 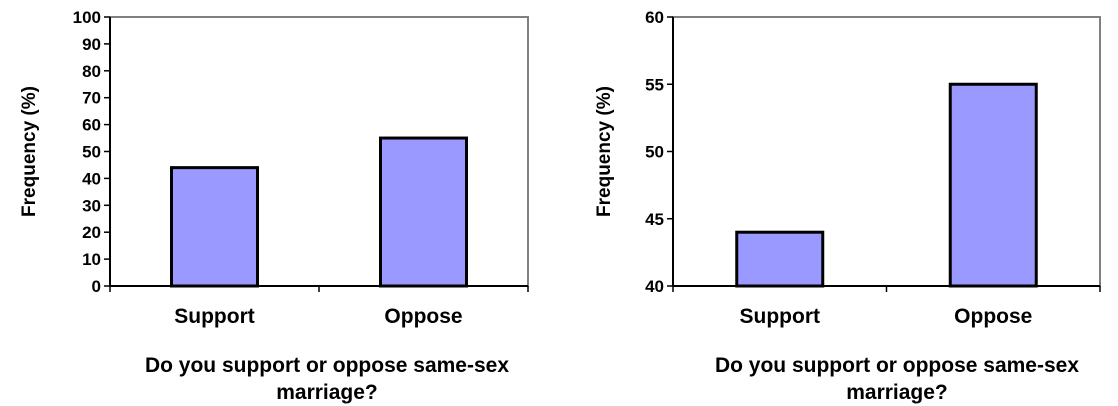 I want to click on y-tick-label: 20, so click(x=91, y=232).